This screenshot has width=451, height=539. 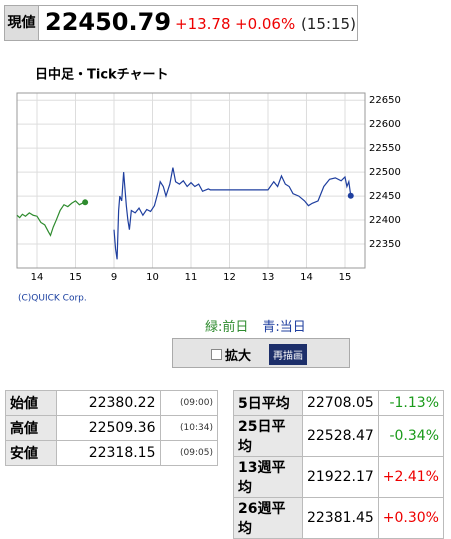 I want to click on cell: -0.34%, so click(x=411, y=436).